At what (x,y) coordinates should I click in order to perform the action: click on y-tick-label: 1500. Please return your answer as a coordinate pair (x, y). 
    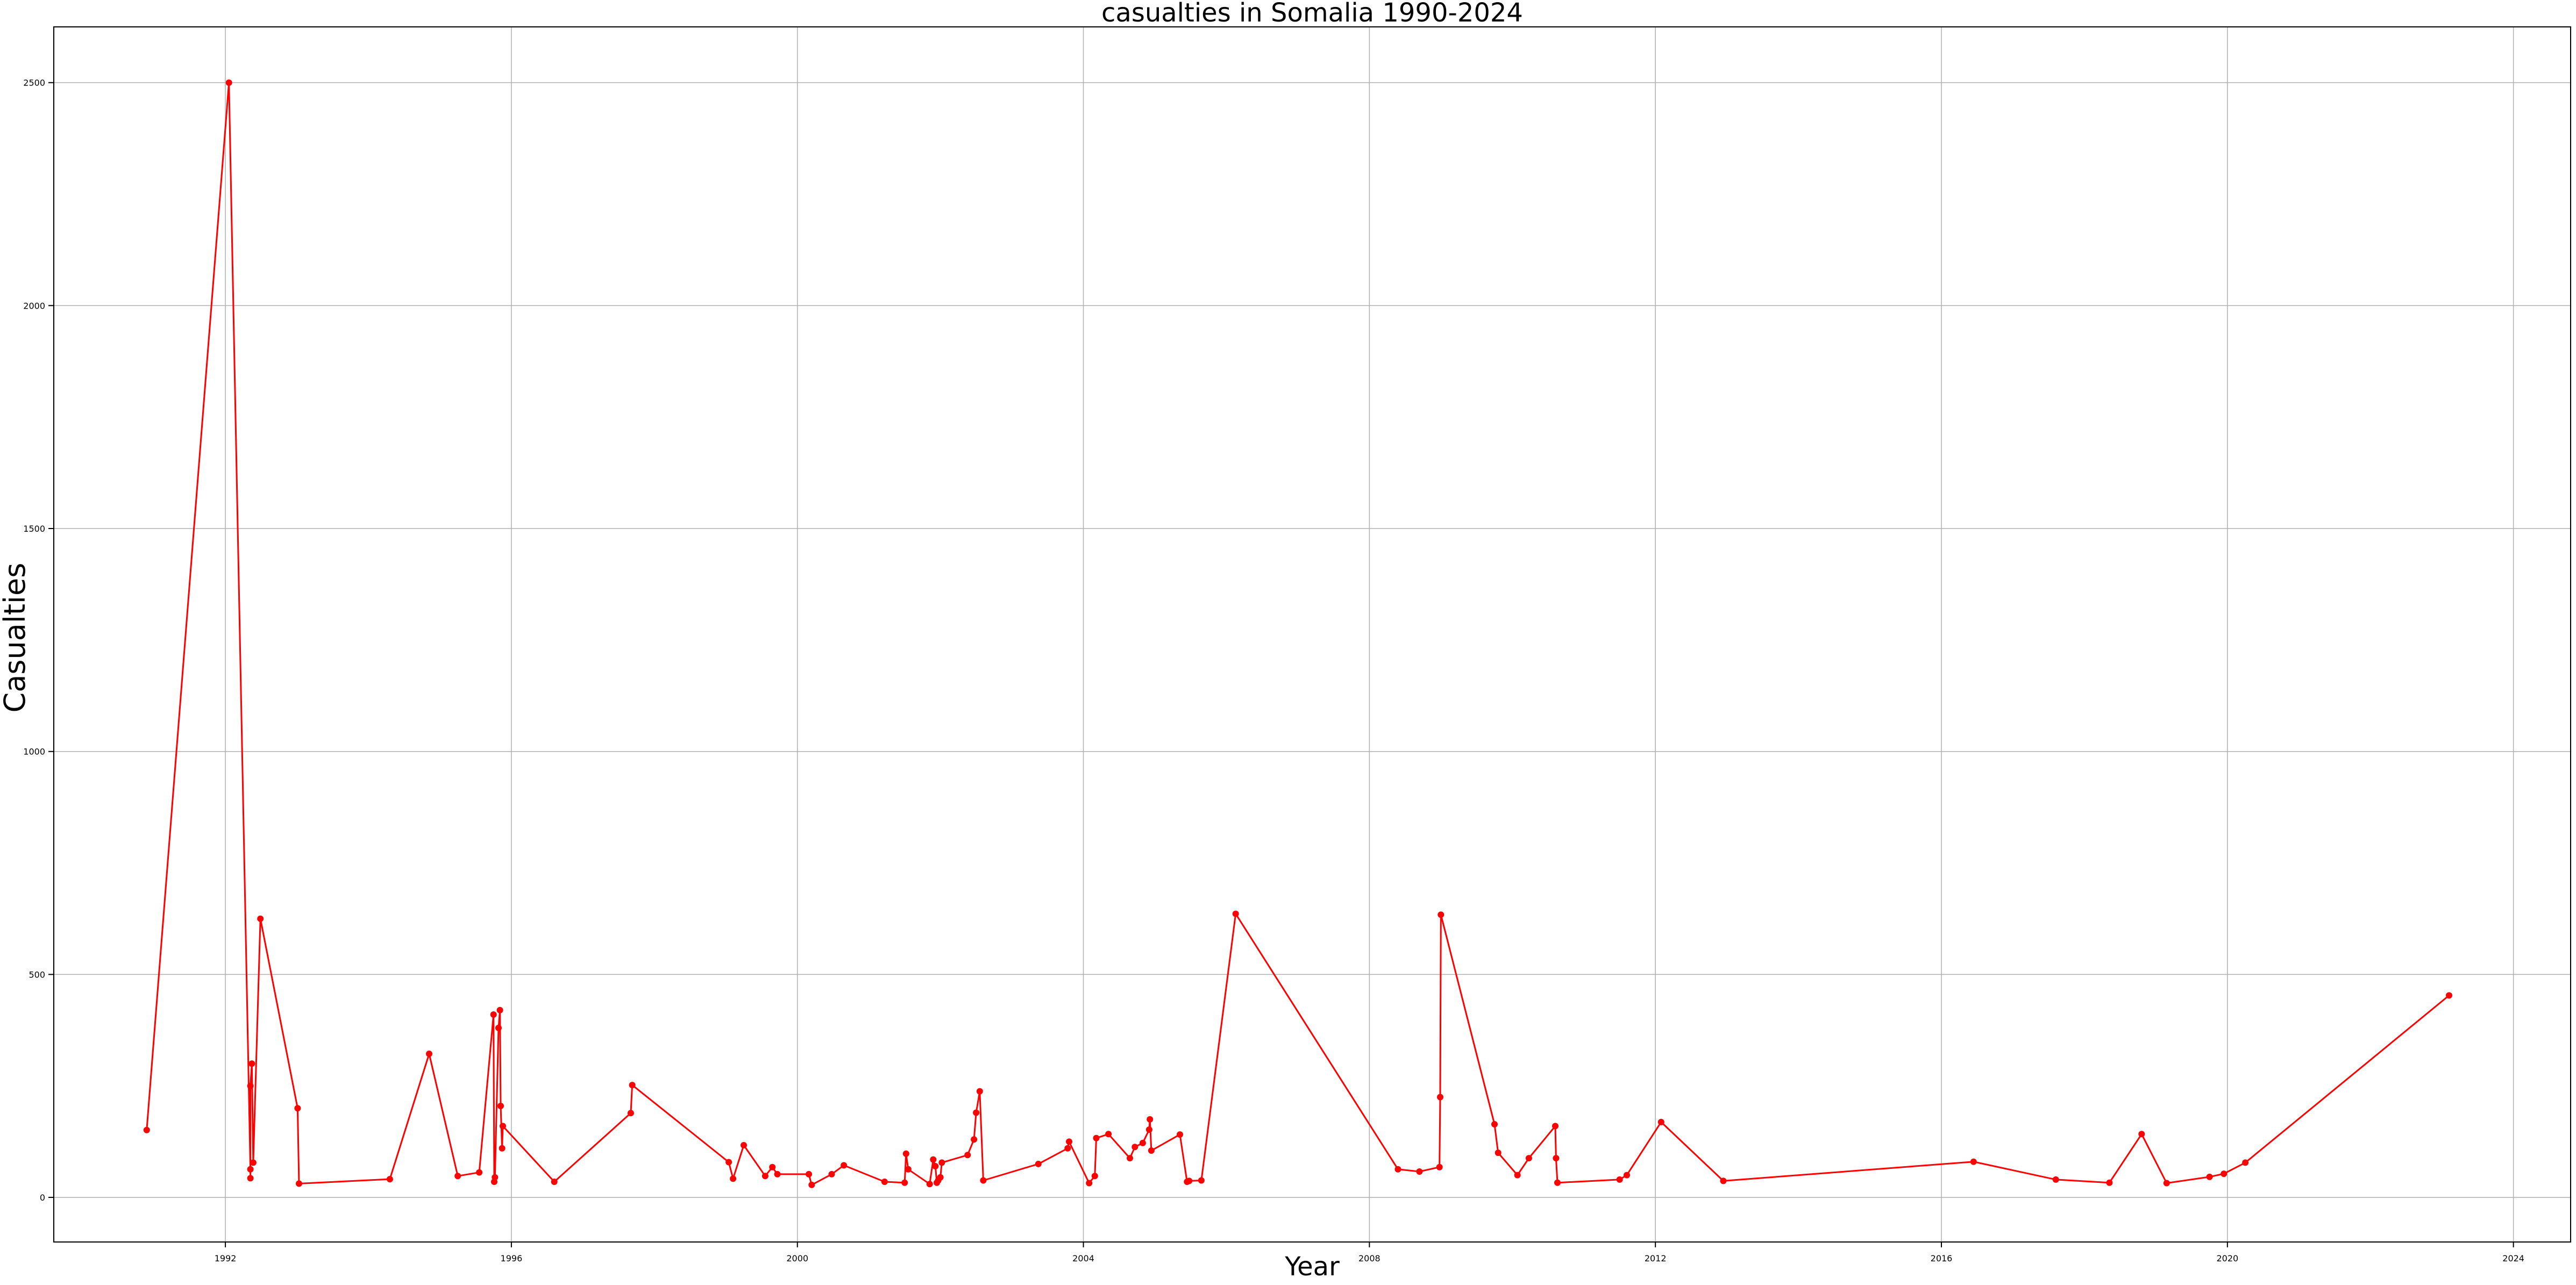
    Looking at the image, I should click on (34, 529).